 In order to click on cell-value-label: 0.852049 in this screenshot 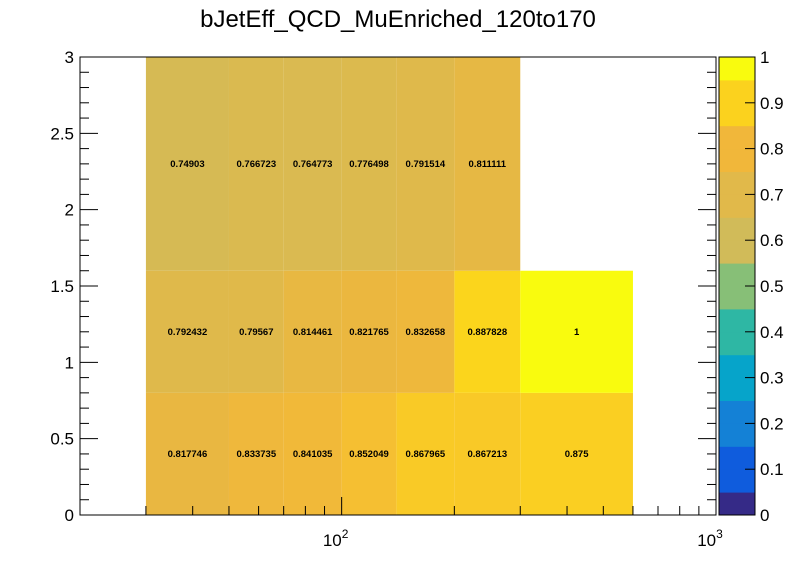, I will do `click(369, 454)`.